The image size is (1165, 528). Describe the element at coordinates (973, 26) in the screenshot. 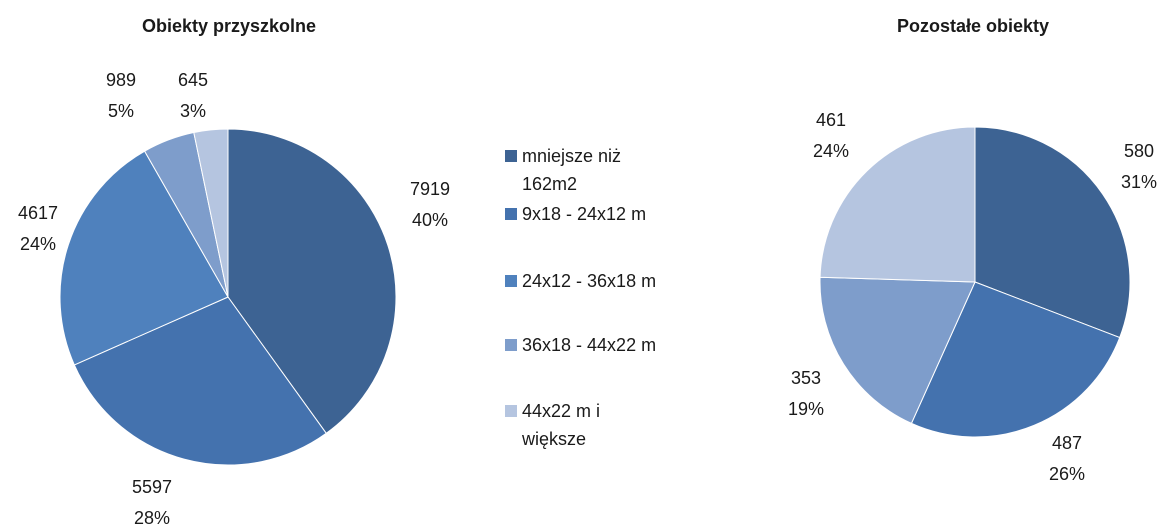

I see `chart-title-right: Pozostałe obiekty` at that location.